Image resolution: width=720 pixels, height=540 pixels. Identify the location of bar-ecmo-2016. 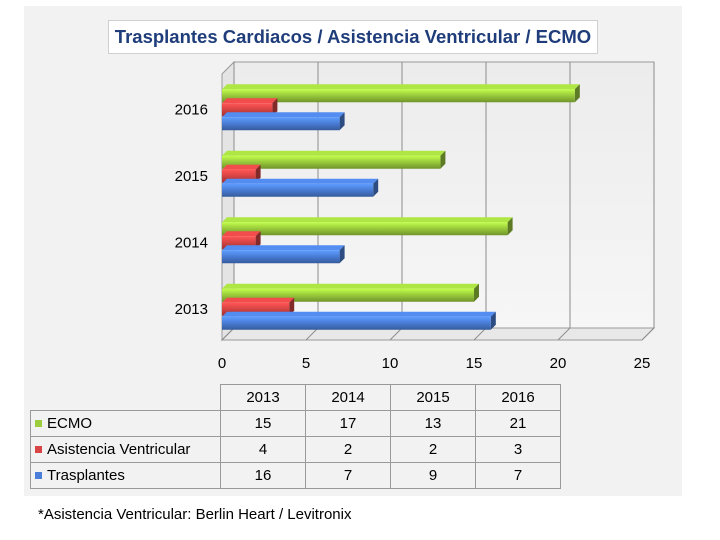
(401, 93).